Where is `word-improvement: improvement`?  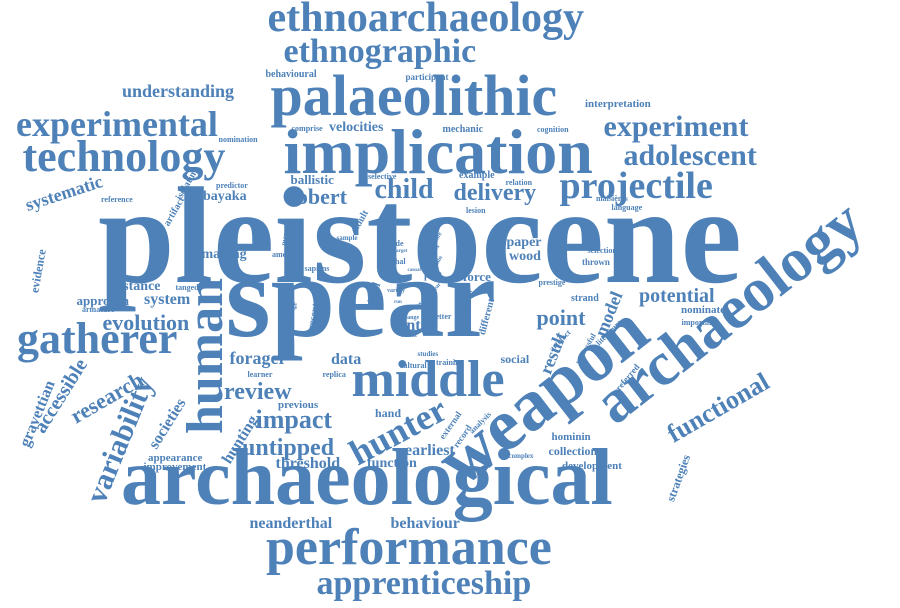
word-improvement: improvement is located at coordinates (175, 466).